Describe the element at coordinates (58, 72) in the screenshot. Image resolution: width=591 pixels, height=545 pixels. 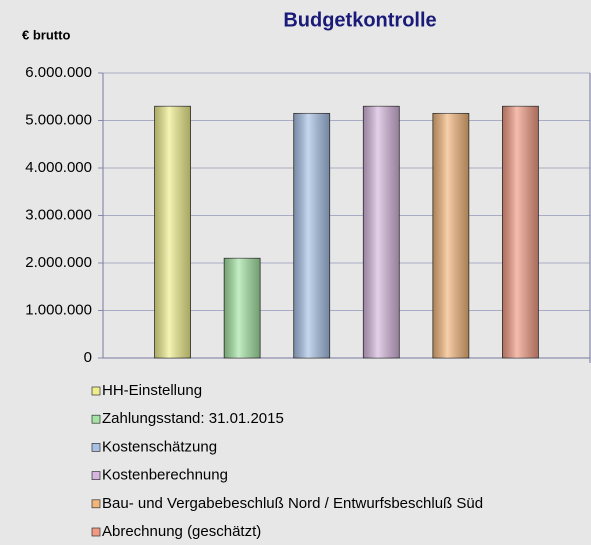
I see `y-tick-label: 6.000.000` at that location.